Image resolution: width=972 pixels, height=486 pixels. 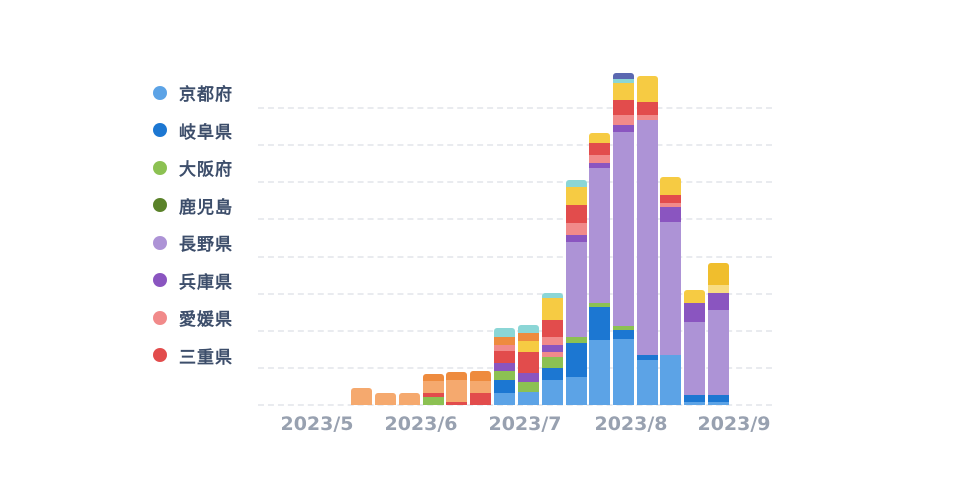 I want to click on legend-item-hyogo: 兵庫県, so click(x=213, y=281).